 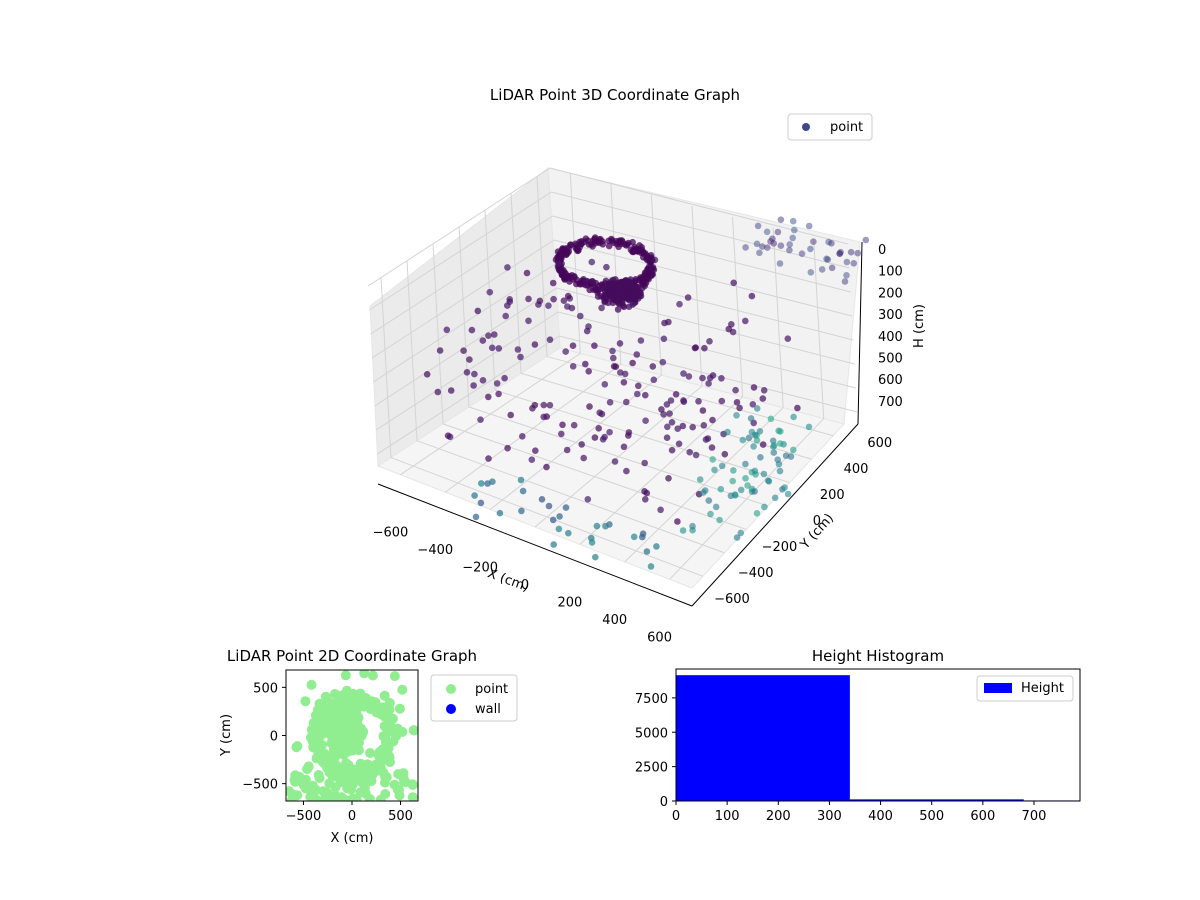 I want to click on legend-2d-point-marker, so click(x=451, y=689).